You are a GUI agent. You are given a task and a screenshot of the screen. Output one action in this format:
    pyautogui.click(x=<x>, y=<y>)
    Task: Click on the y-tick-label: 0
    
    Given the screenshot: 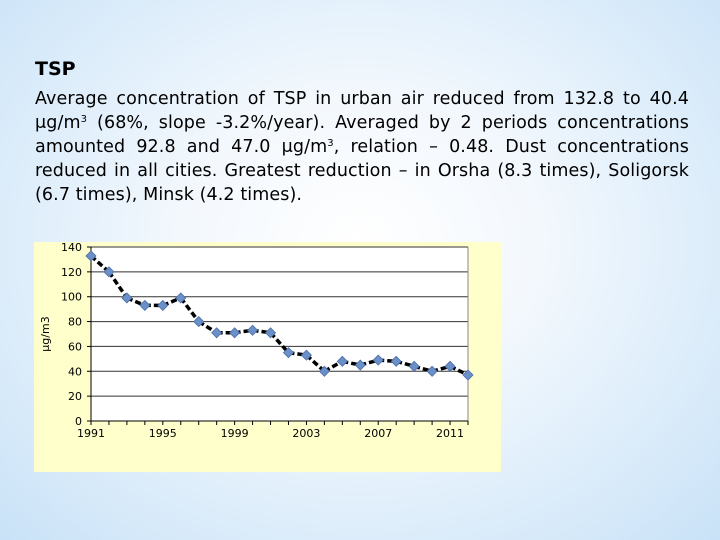 What is the action you would take?
    pyautogui.click(x=78, y=421)
    